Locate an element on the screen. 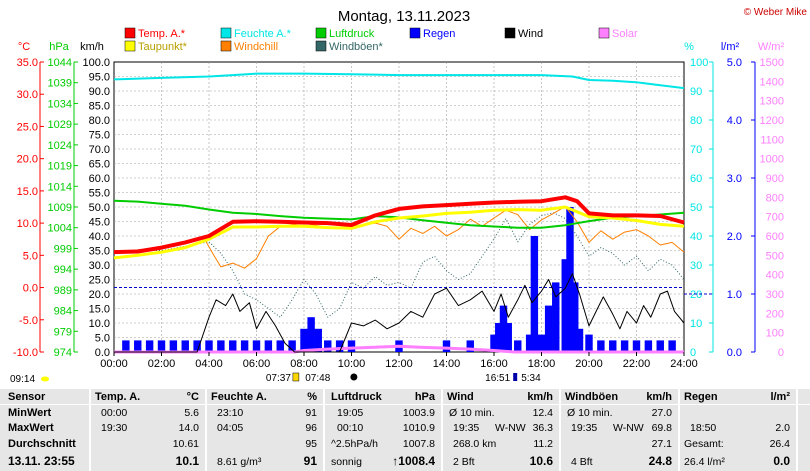 This screenshot has height=471, width=810. sunrise-label: 07:37 is located at coordinates (278, 378).